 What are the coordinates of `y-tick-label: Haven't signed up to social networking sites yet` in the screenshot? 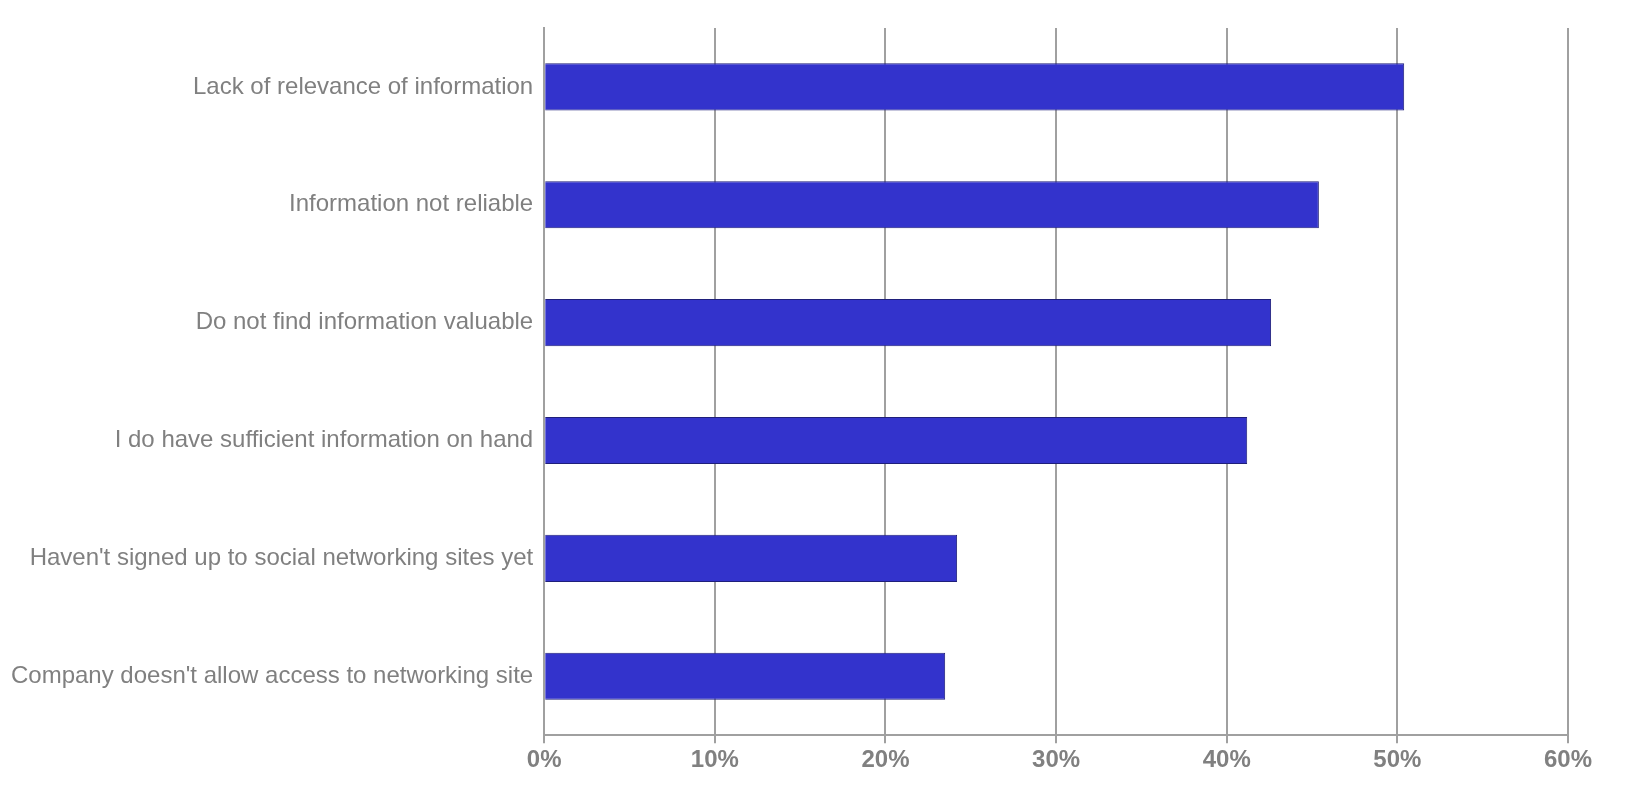 It's located at (281, 557).